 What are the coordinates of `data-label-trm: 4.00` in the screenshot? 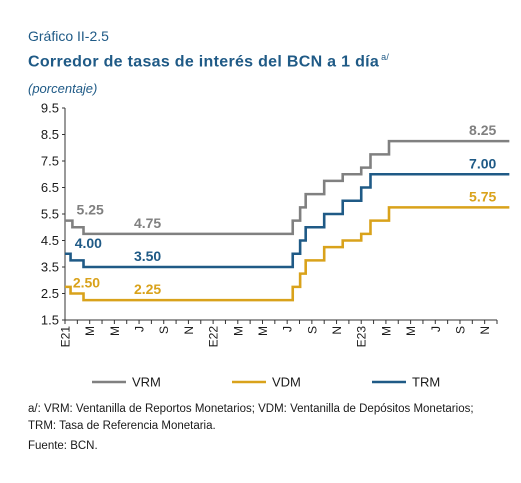 It's located at (88, 243).